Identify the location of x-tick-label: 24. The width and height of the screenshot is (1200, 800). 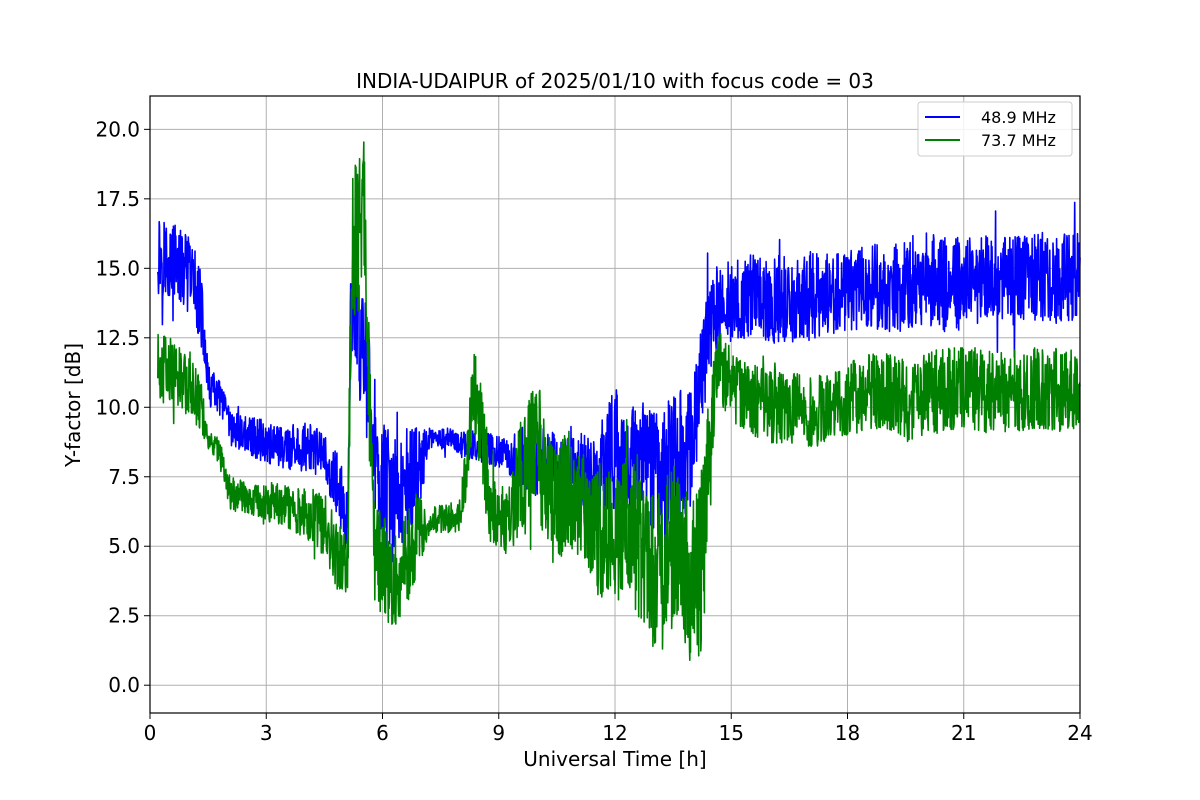
(1079, 733).